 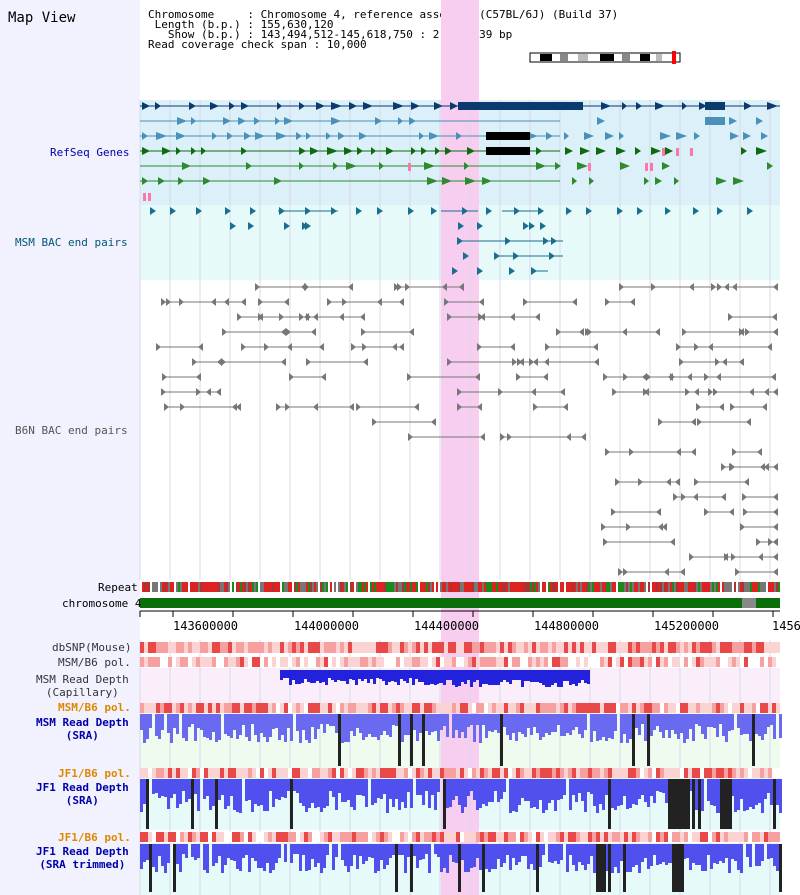 What do you see at coordinates (786, 626) in the screenshot?
I see `axis-tick-label: 1456` at bounding box center [786, 626].